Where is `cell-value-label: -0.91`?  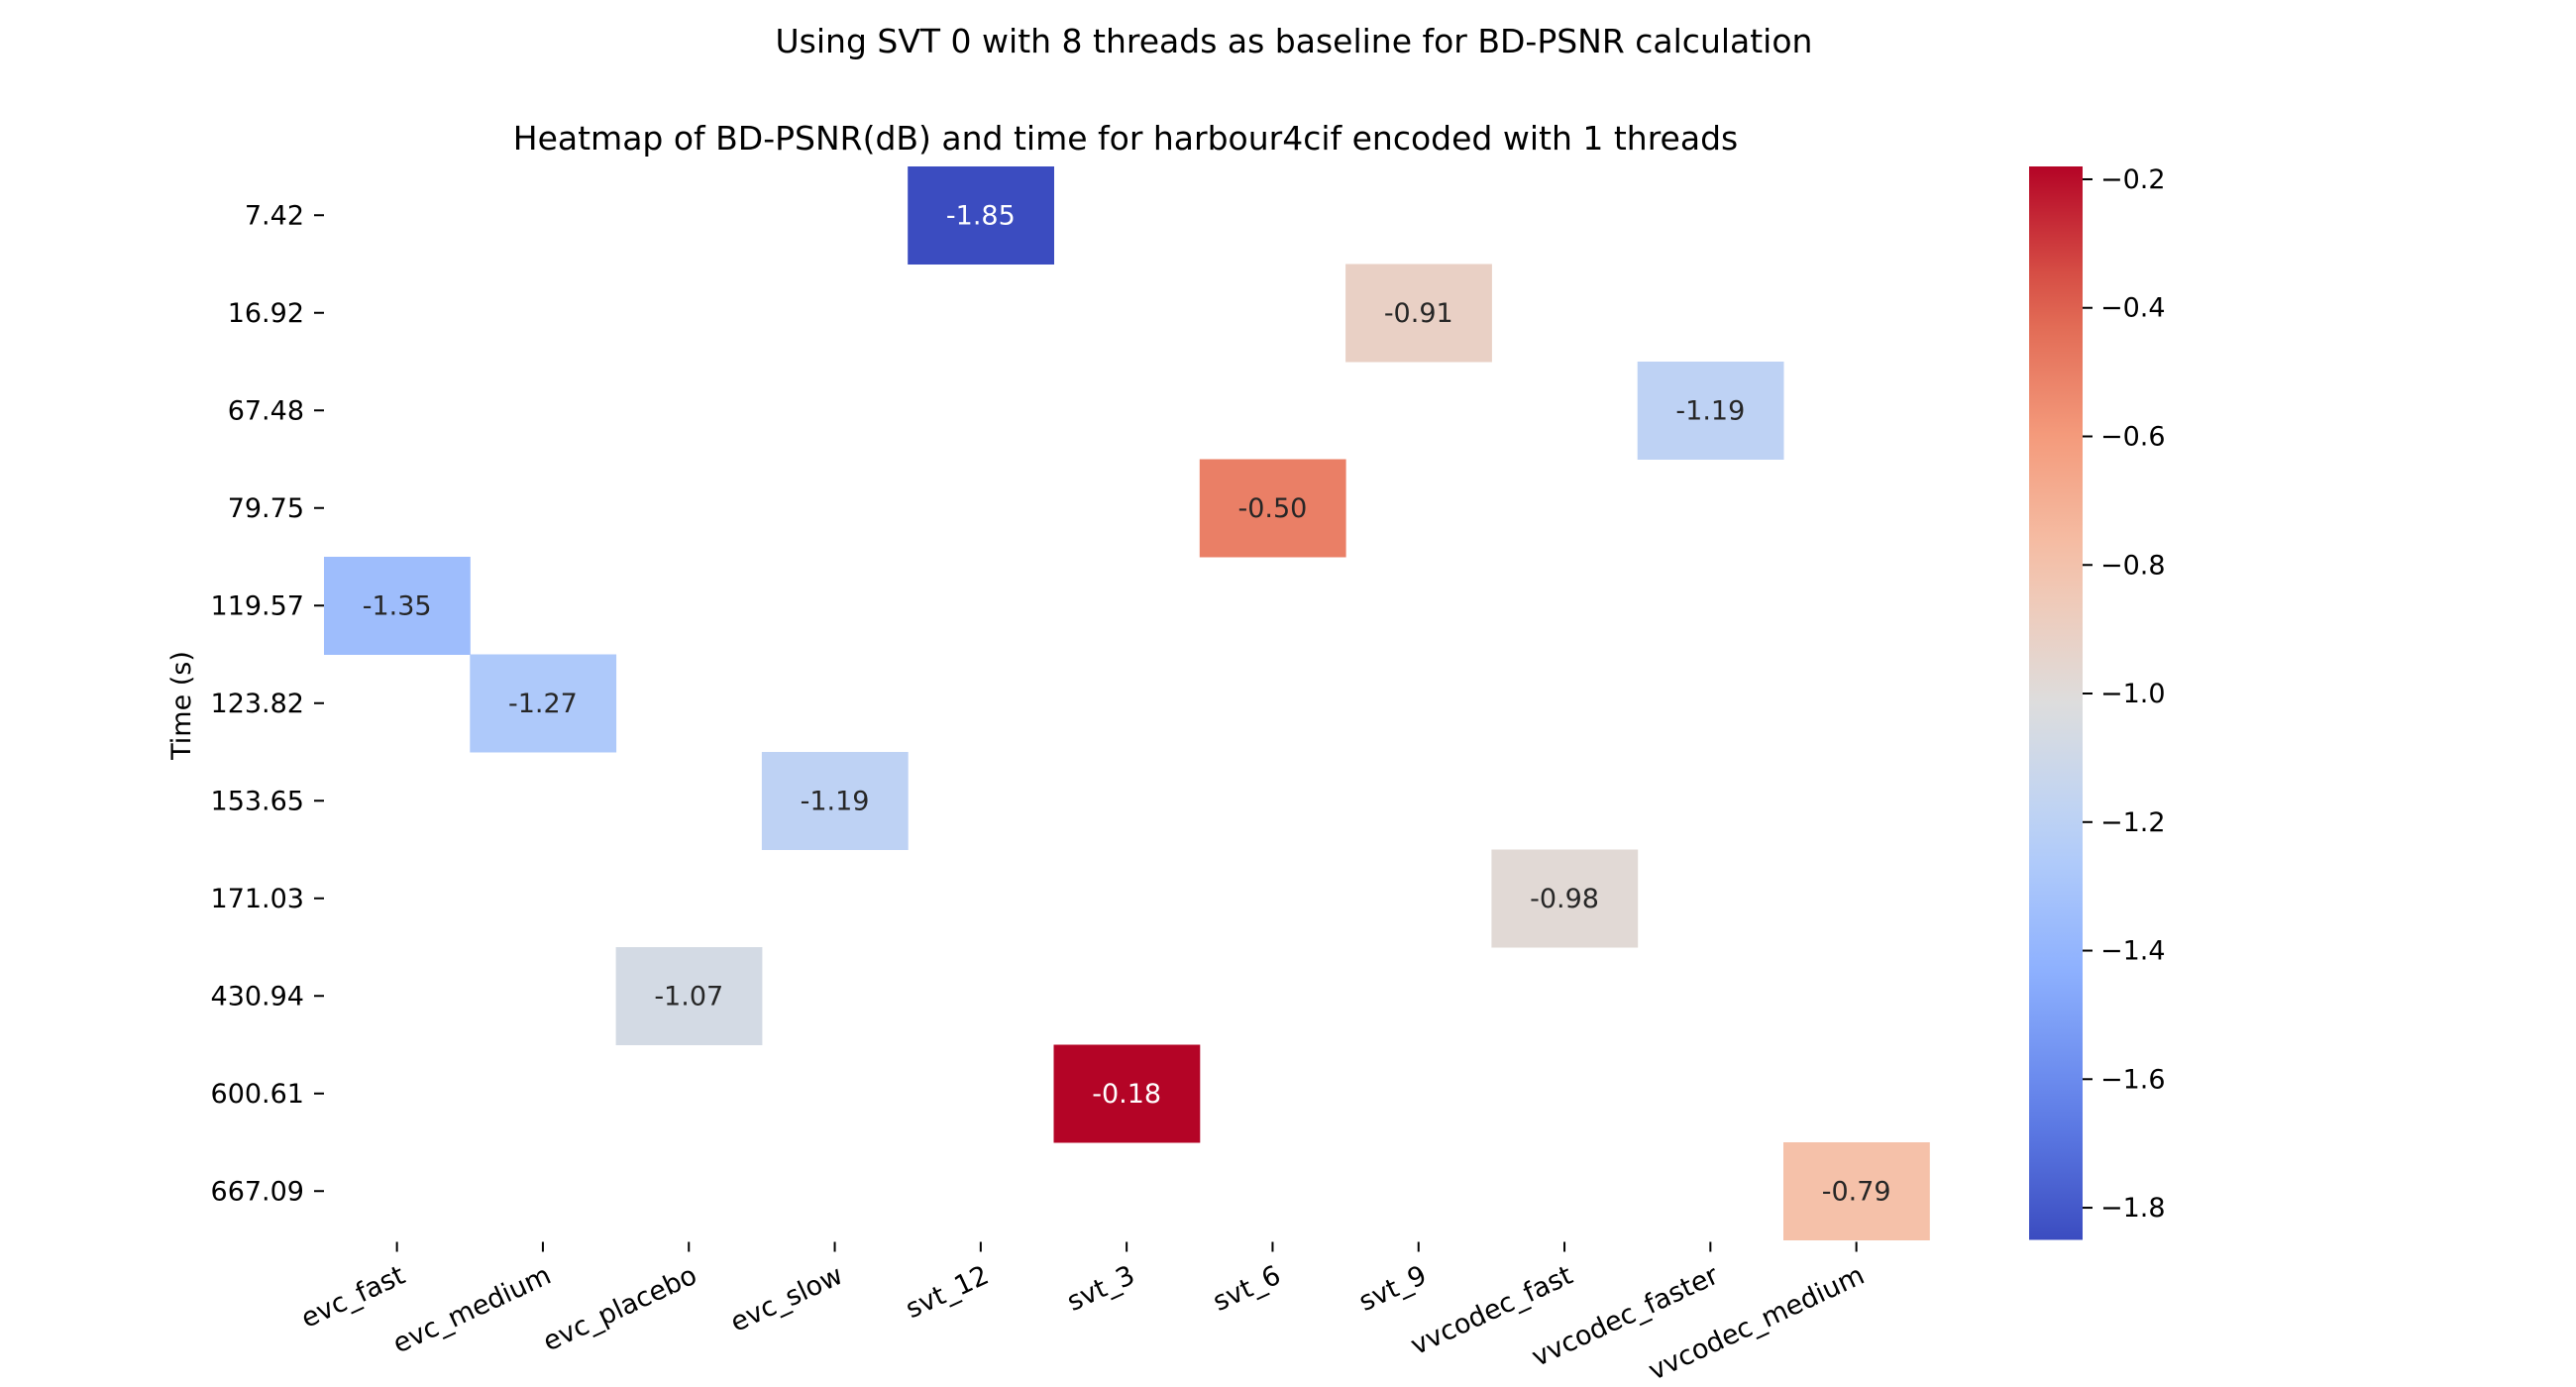 cell-value-label: -0.91 is located at coordinates (1418, 313).